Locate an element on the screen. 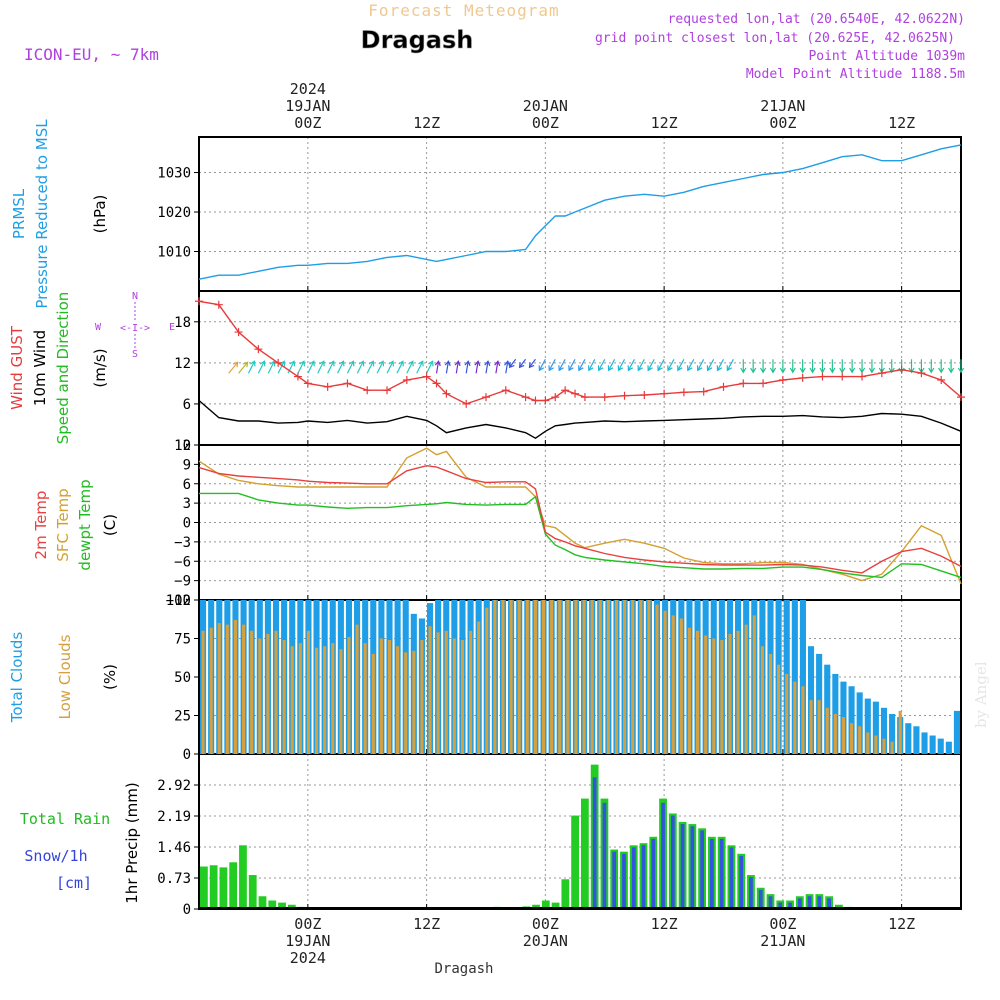  bottom-time-label: 2024 is located at coordinates (308, 958).